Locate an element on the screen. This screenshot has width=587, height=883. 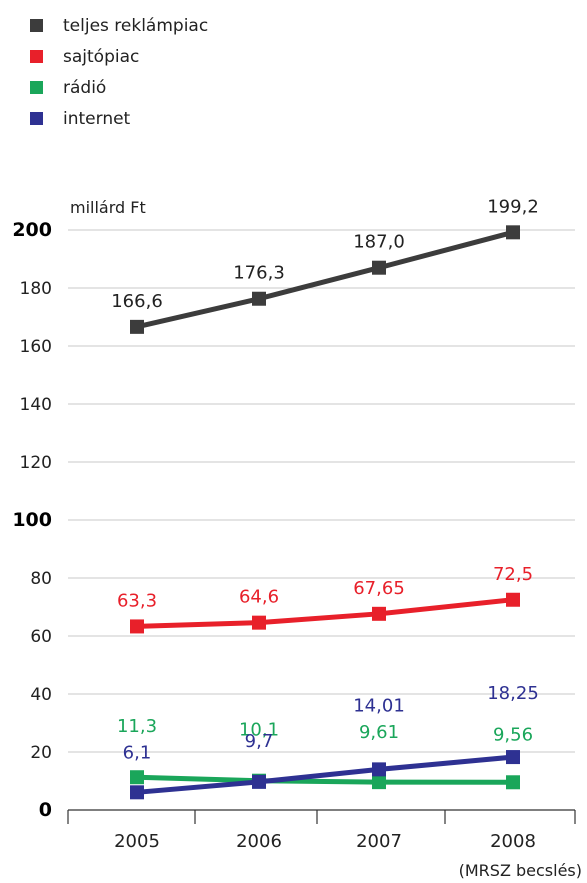
data-label: 9,61 is located at coordinates (379, 732).